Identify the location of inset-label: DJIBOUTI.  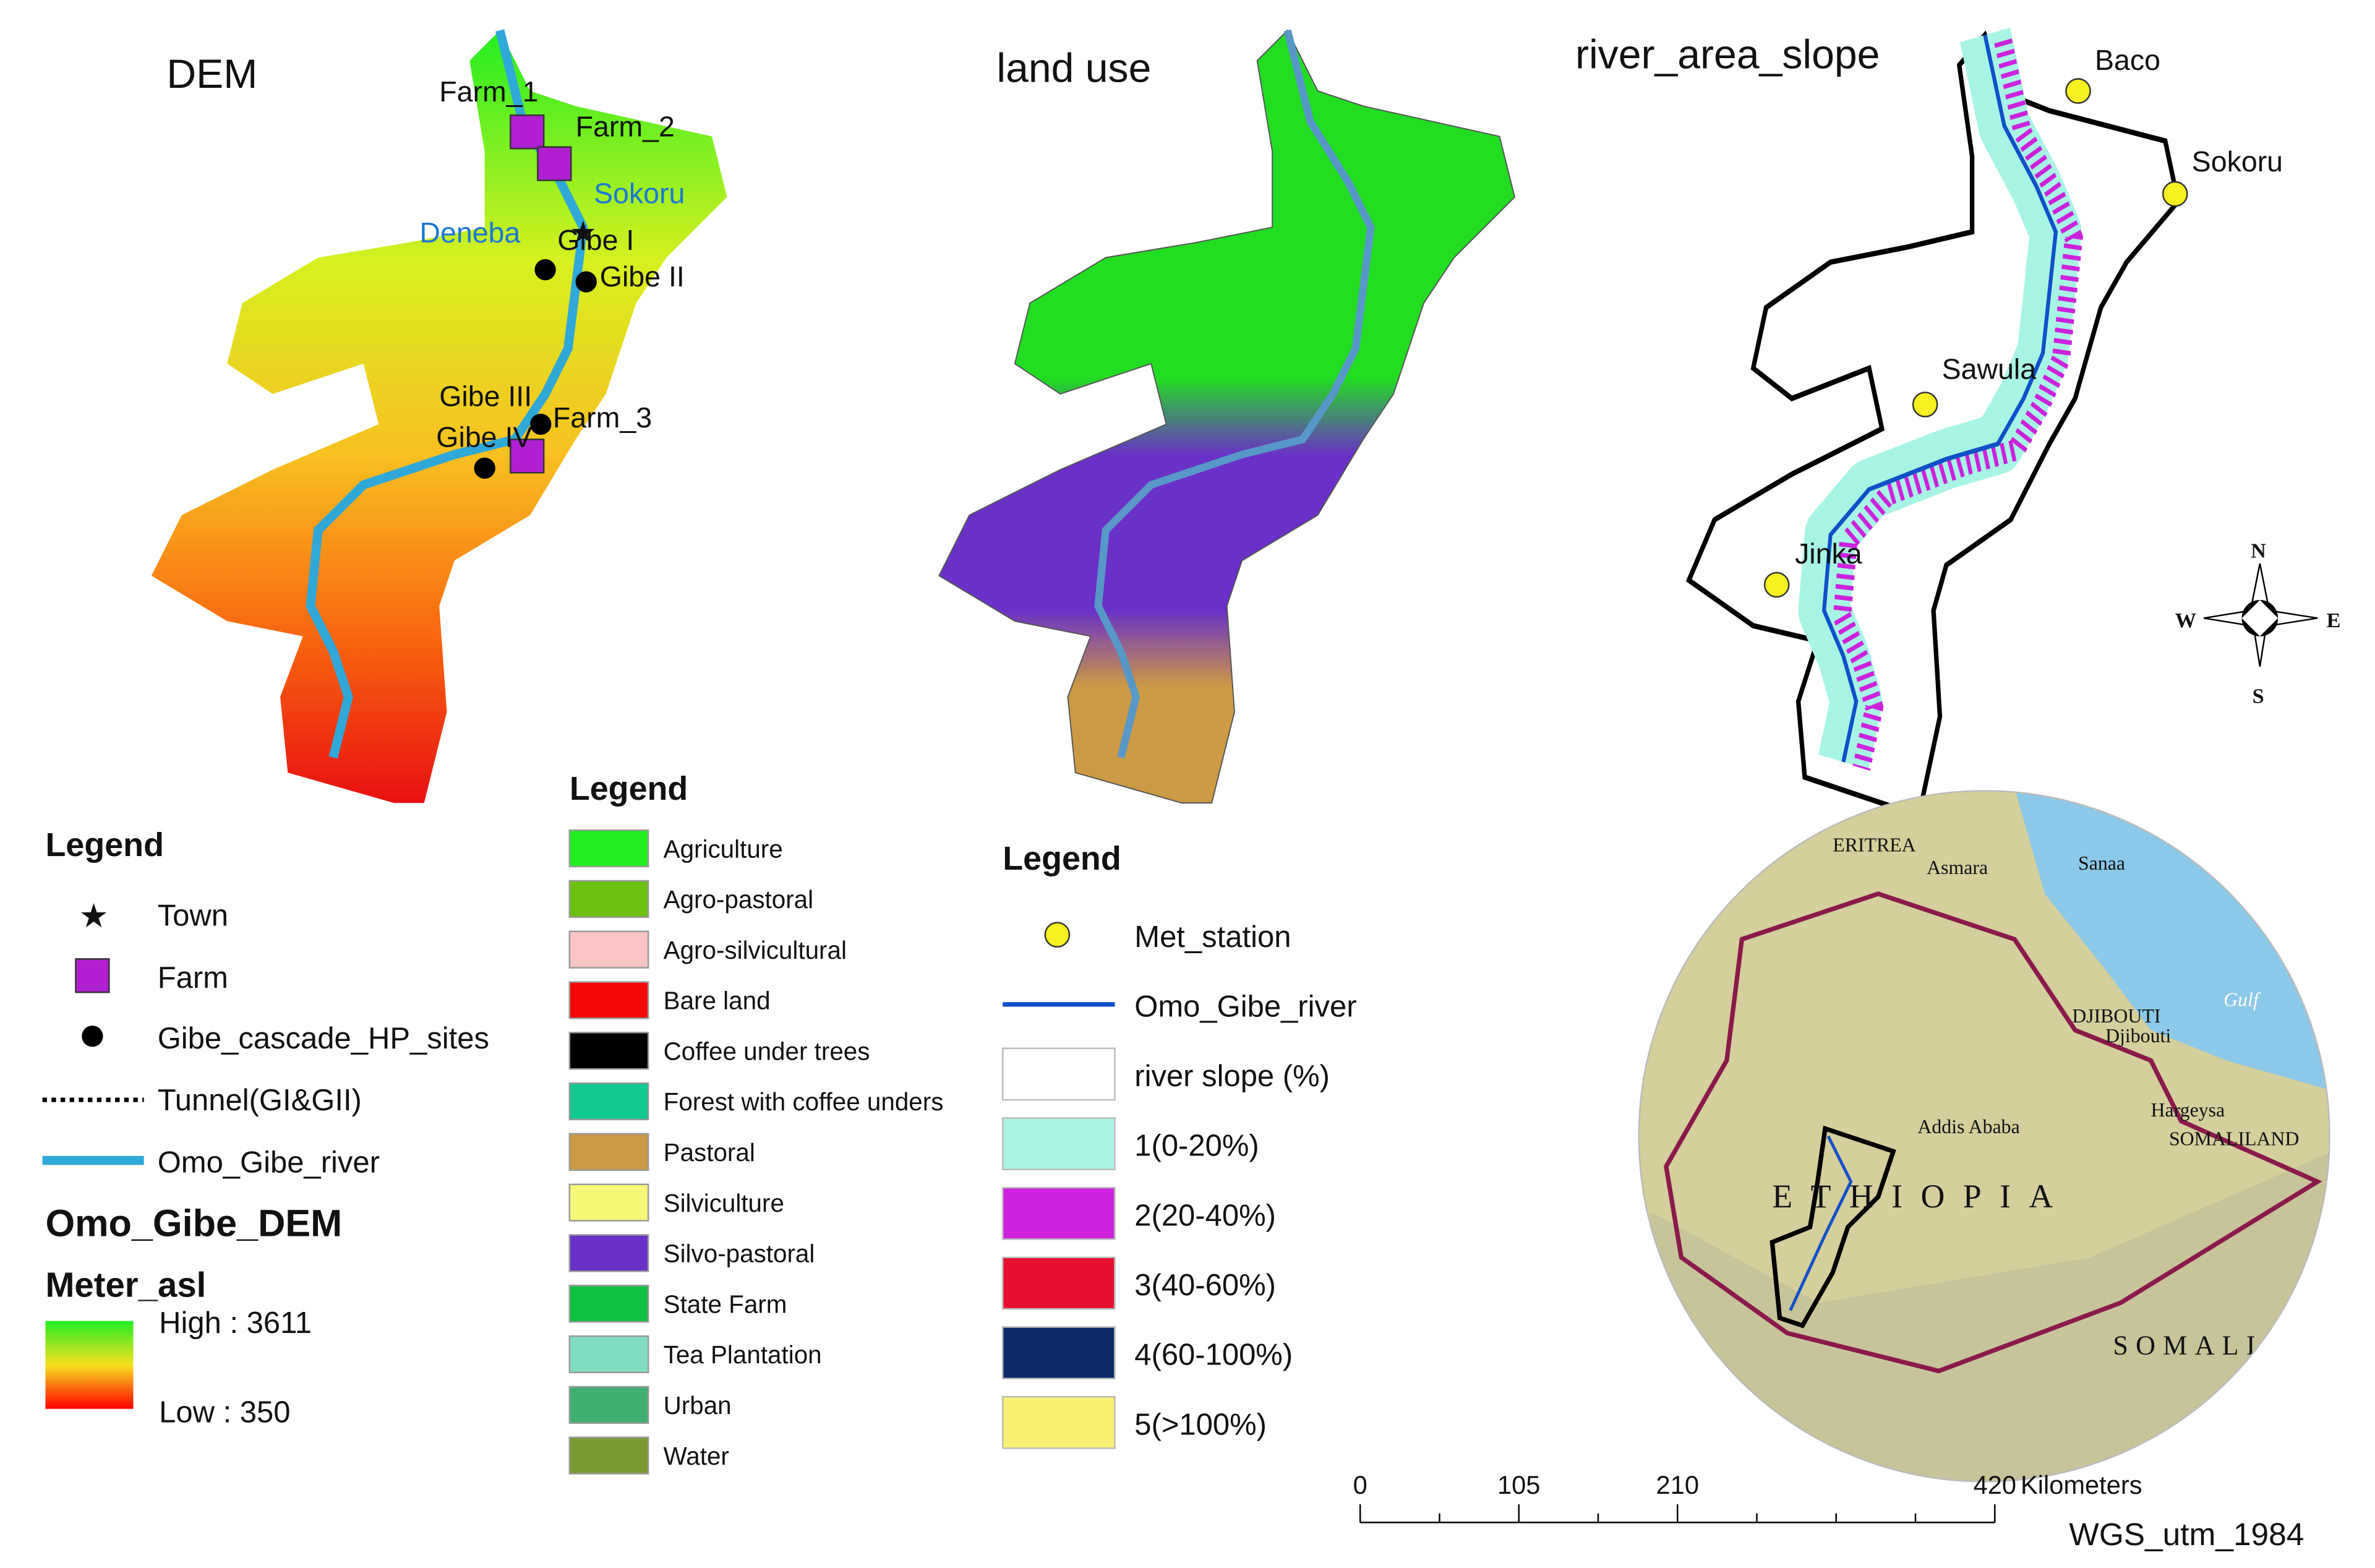
(2116, 1016).